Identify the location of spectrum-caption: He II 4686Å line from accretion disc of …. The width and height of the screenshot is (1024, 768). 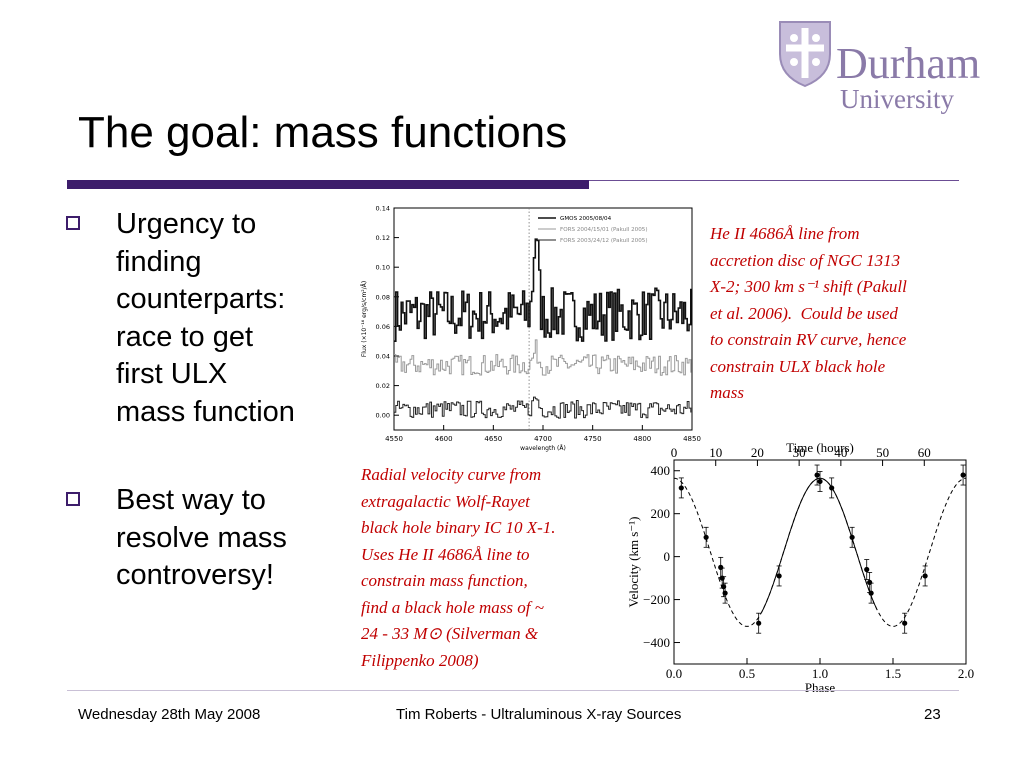
(808, 313).